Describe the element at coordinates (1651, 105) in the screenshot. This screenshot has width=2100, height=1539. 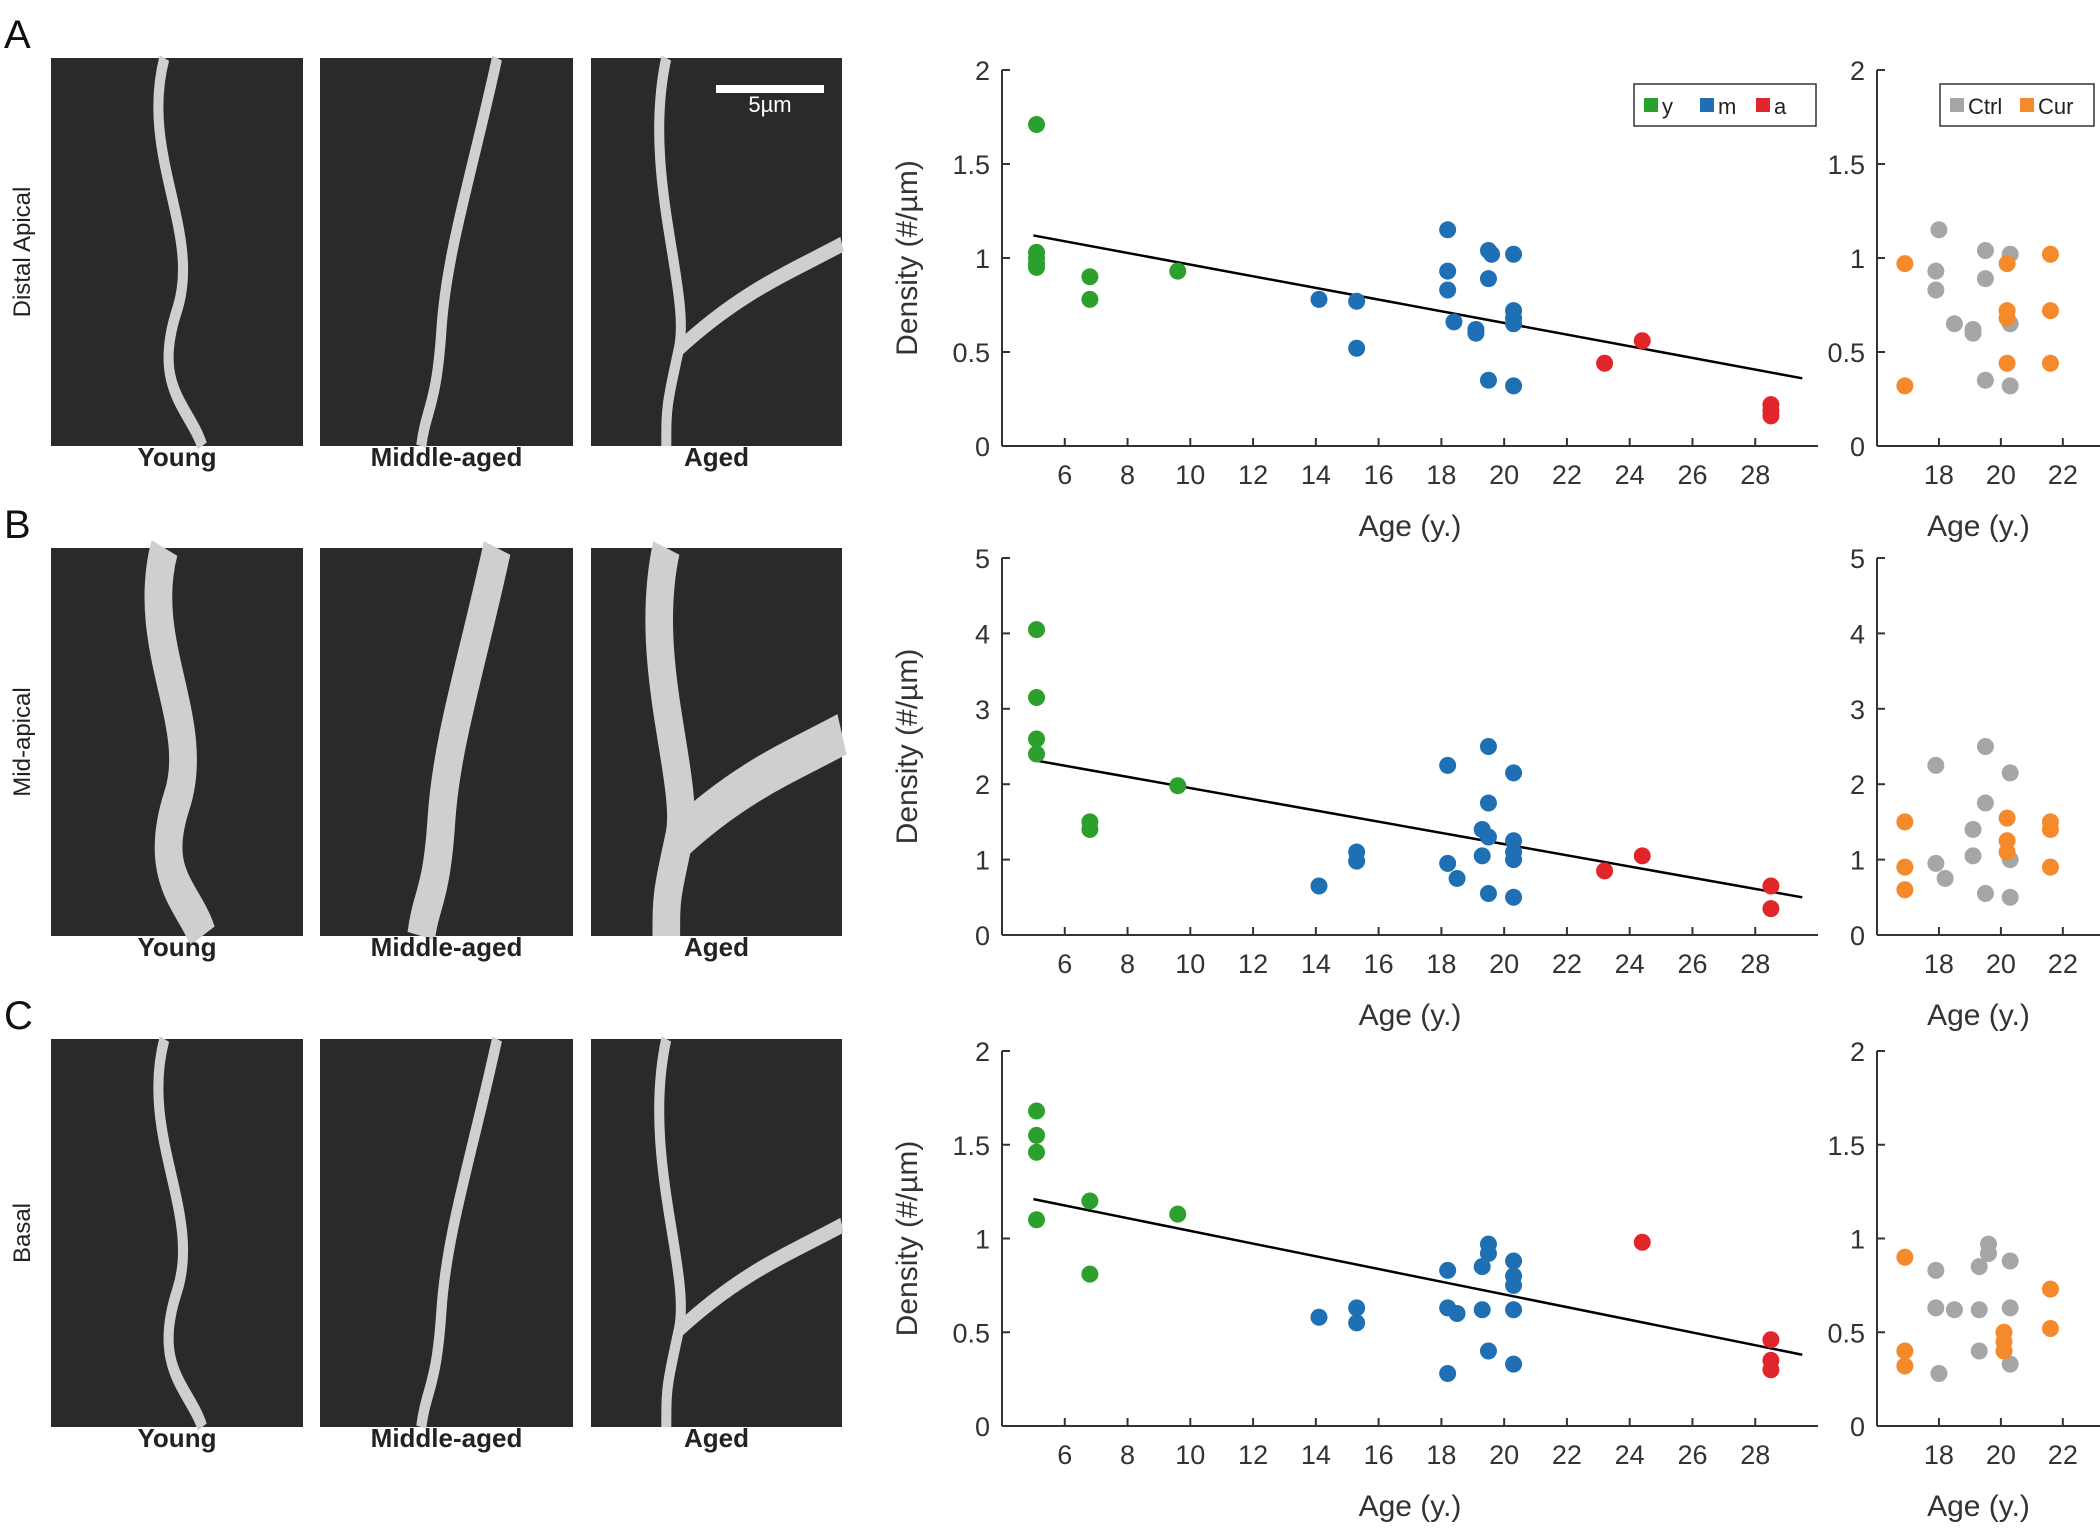
I see `legend-swatch` at that location.